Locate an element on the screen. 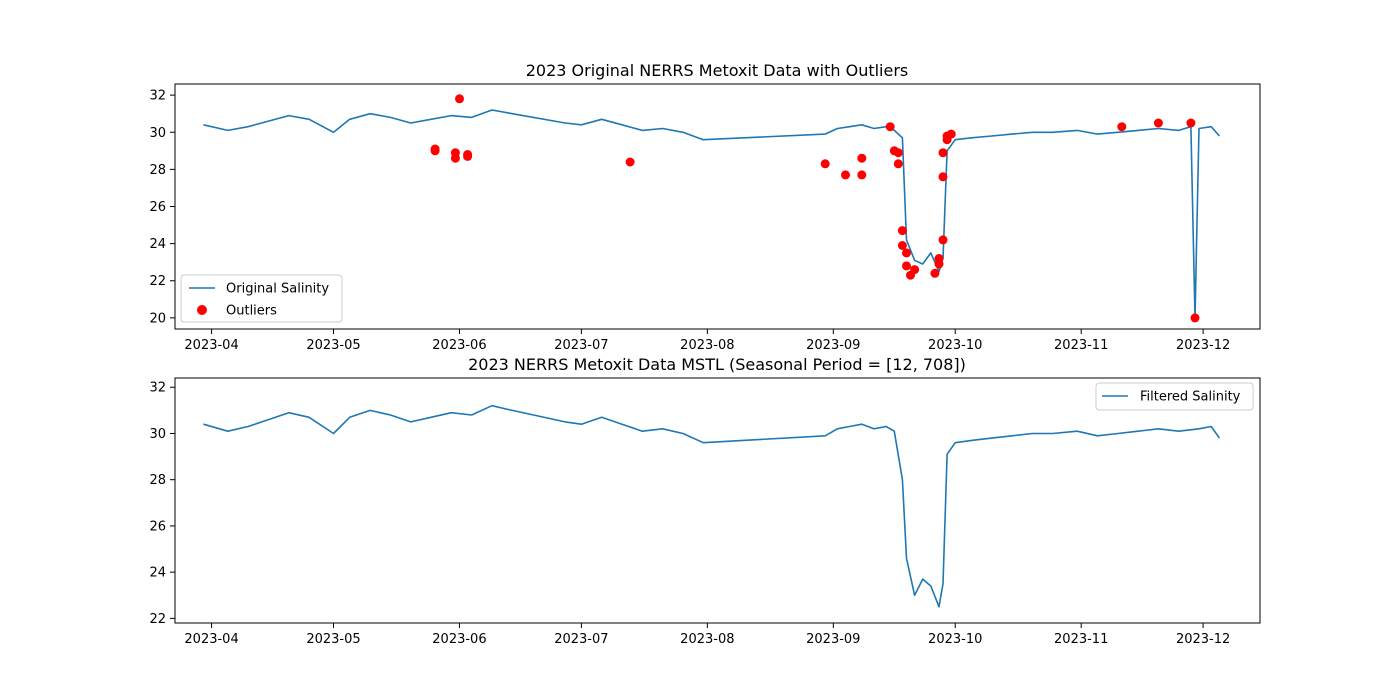  legend-entry-outliers: Outliers is located at coordinates (251, 311).